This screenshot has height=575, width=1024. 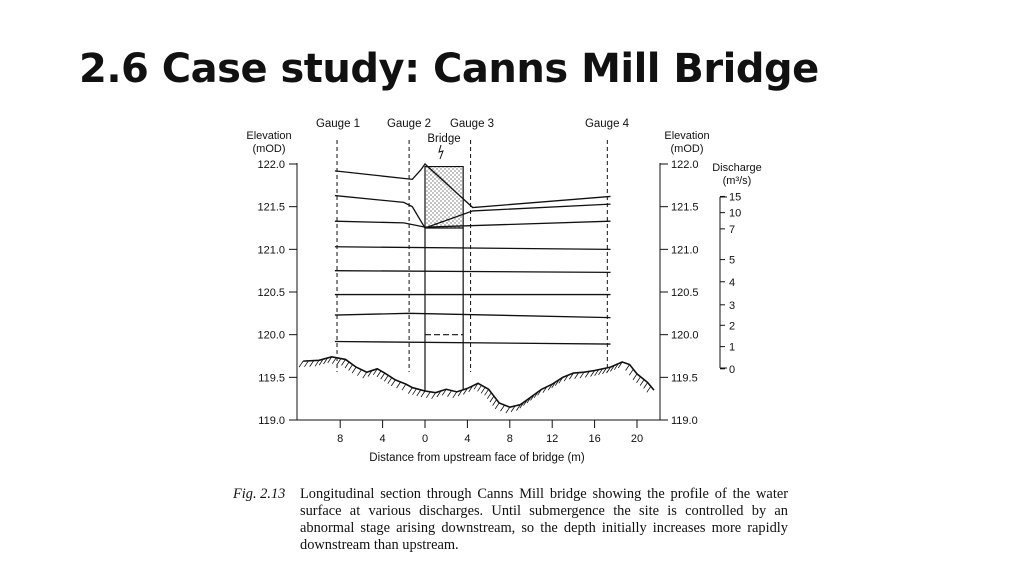 I want to click on river-bed-layer, so click(x=476, y=385).